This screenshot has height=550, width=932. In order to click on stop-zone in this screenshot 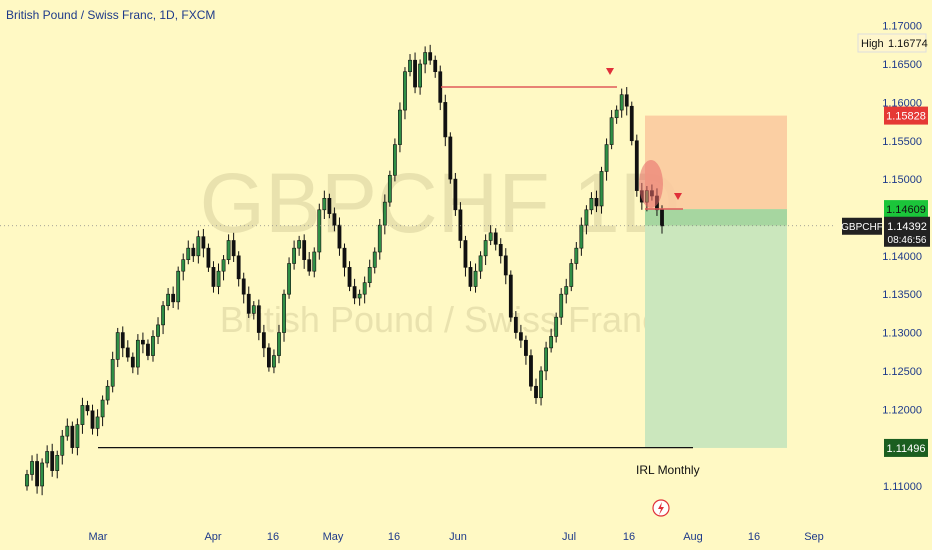, I will do `click(716, 162)`.